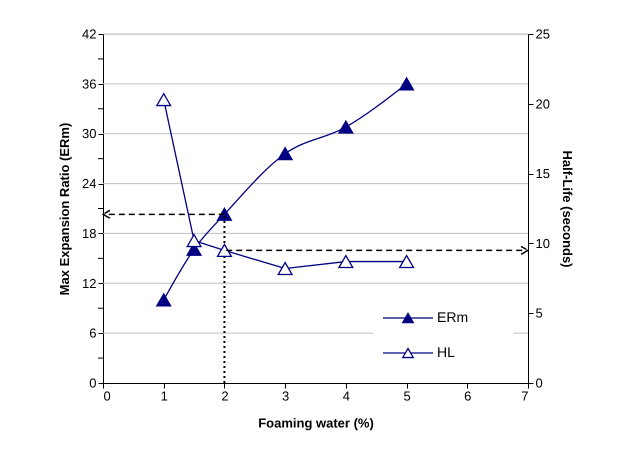  What do you see at coordinates (407, 396) in the screenshot?
I see `x-tick-label: 5` at bounding box center [407, 396].